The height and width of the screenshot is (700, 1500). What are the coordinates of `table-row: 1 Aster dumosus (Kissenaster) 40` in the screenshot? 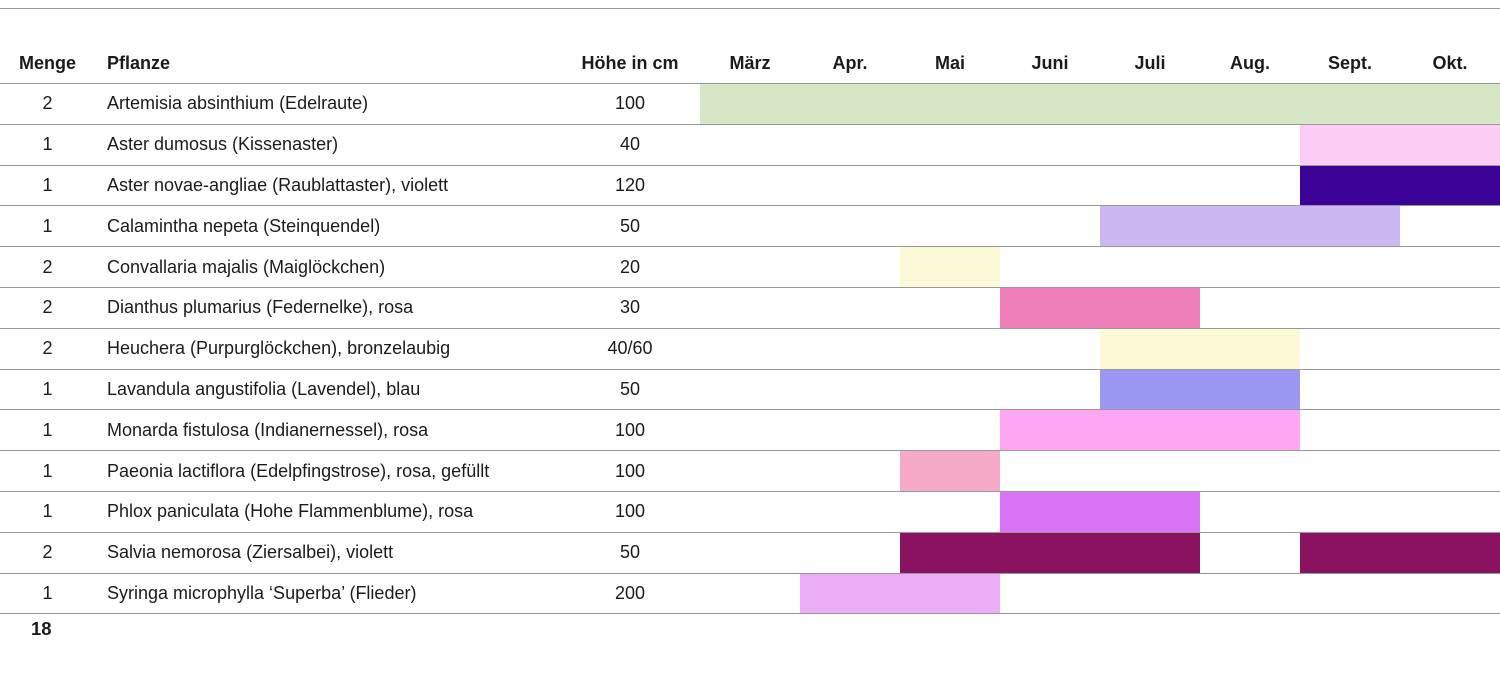 It's located at (750, 145).